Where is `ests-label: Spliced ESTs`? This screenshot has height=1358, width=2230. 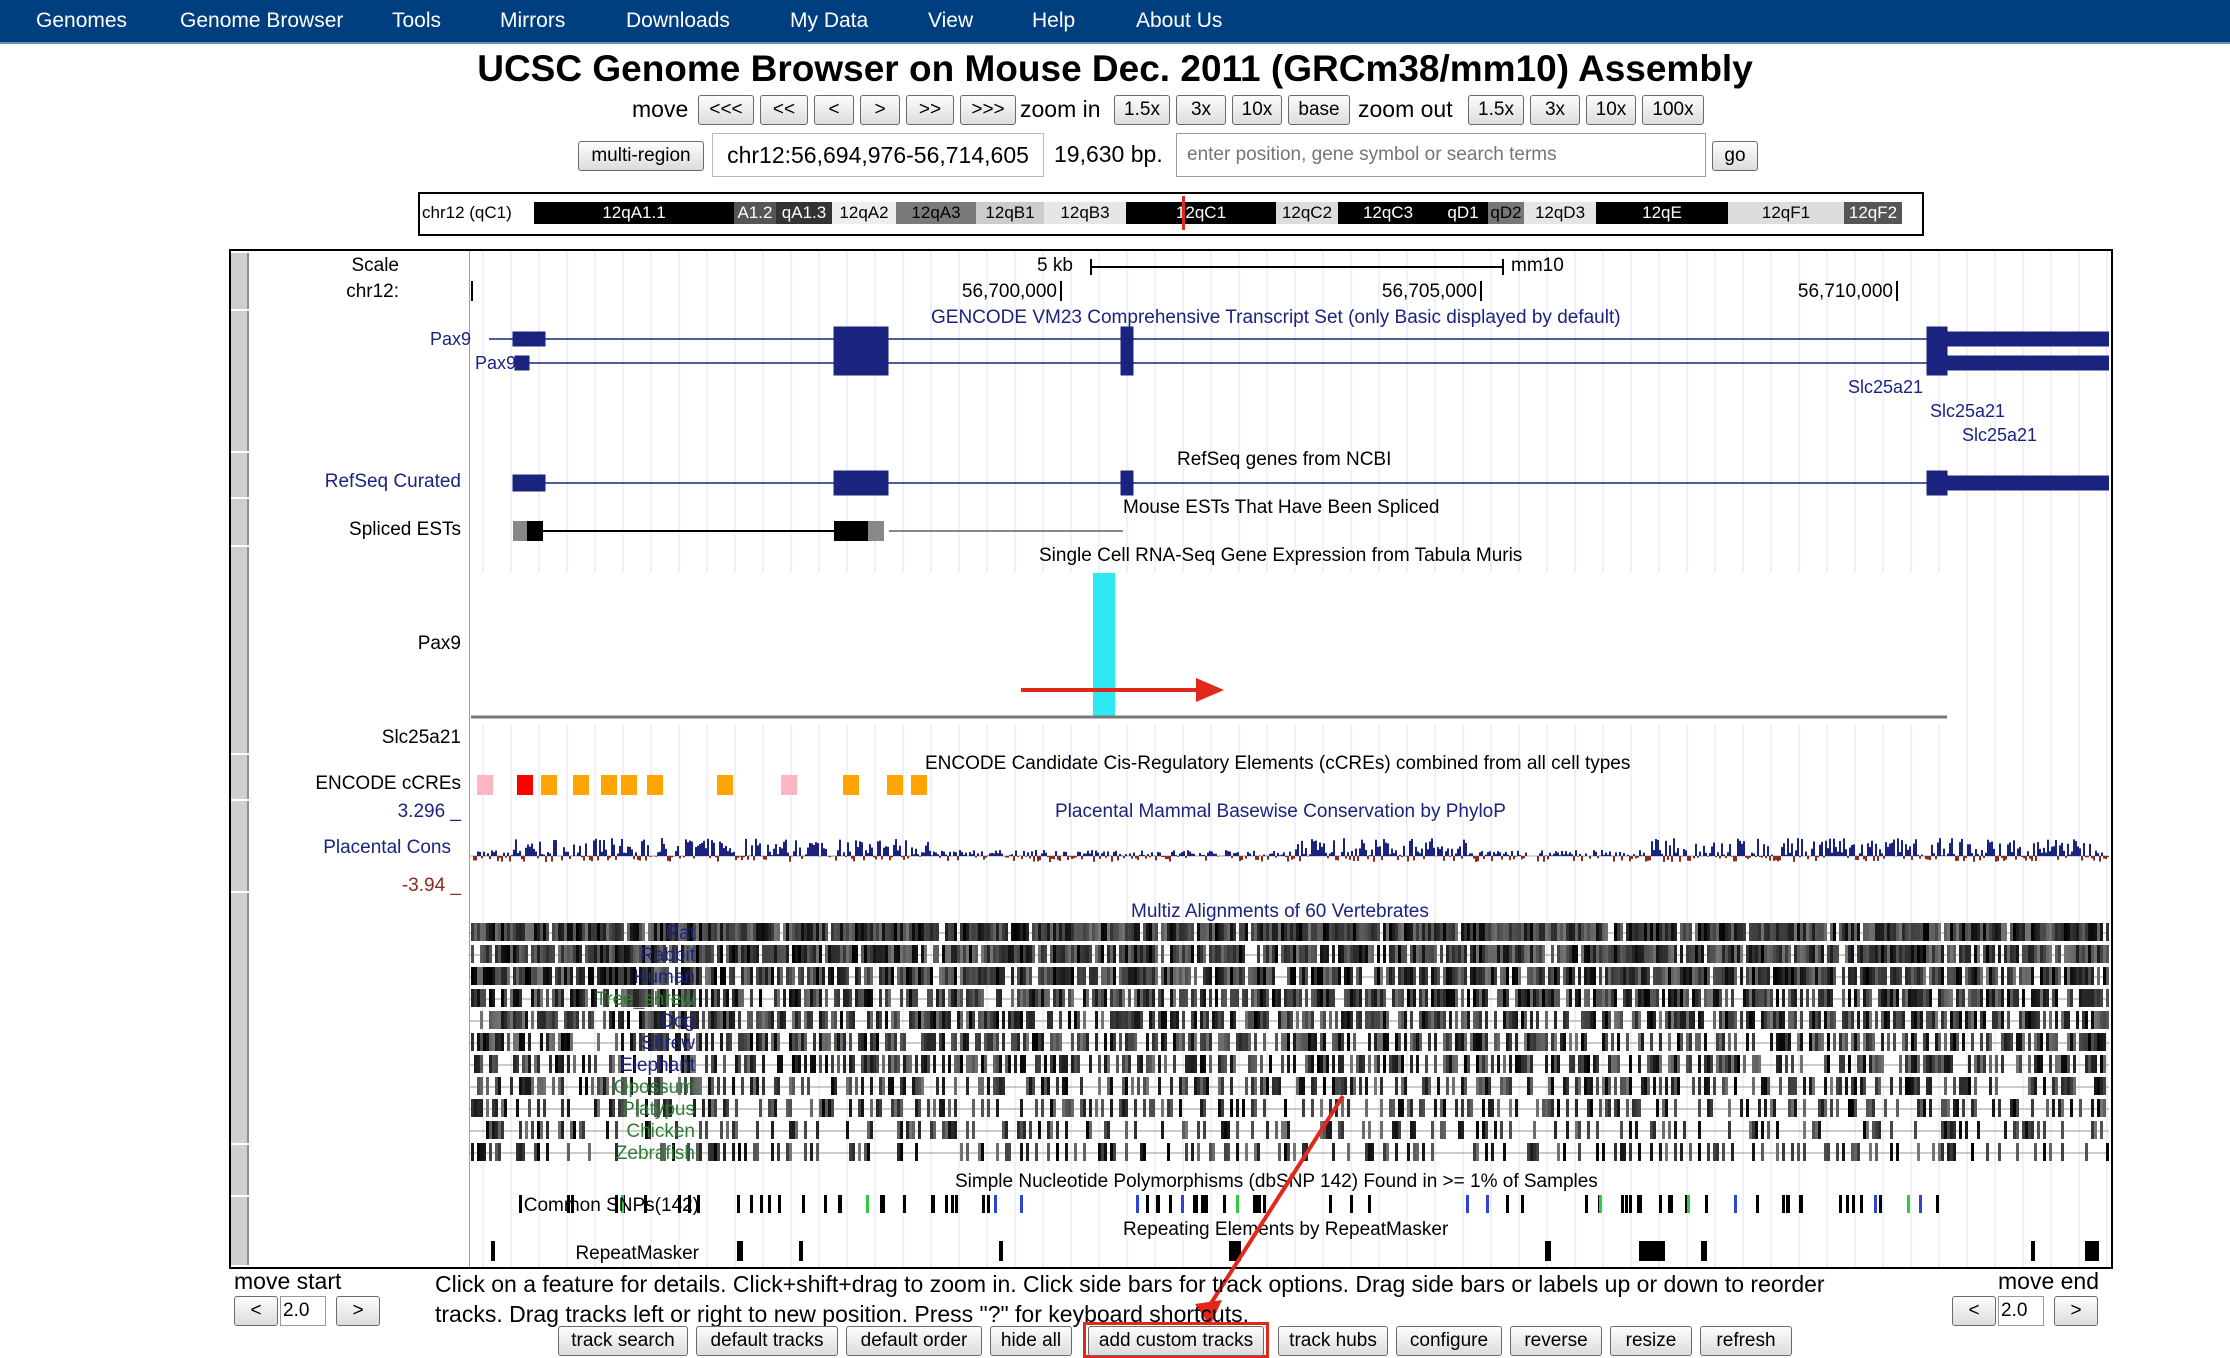
ests-label: Spliced ESTs is located at coordinates (405, 529).